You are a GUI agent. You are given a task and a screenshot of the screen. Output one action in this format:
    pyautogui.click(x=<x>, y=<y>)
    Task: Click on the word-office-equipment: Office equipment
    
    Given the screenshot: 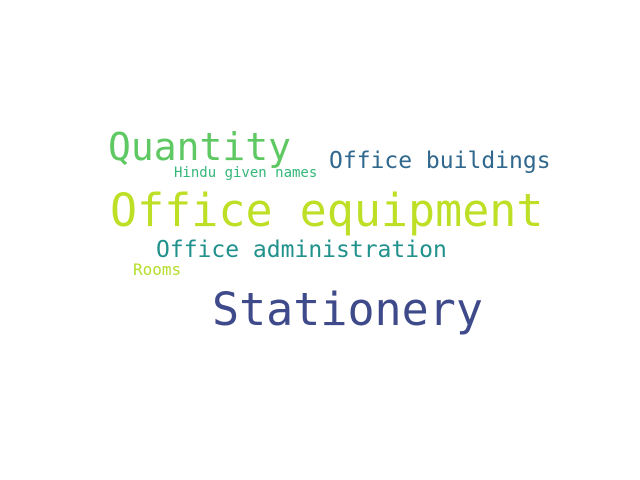 What is the action you would take?
    pyautogui.click(x=327, y=210)
    